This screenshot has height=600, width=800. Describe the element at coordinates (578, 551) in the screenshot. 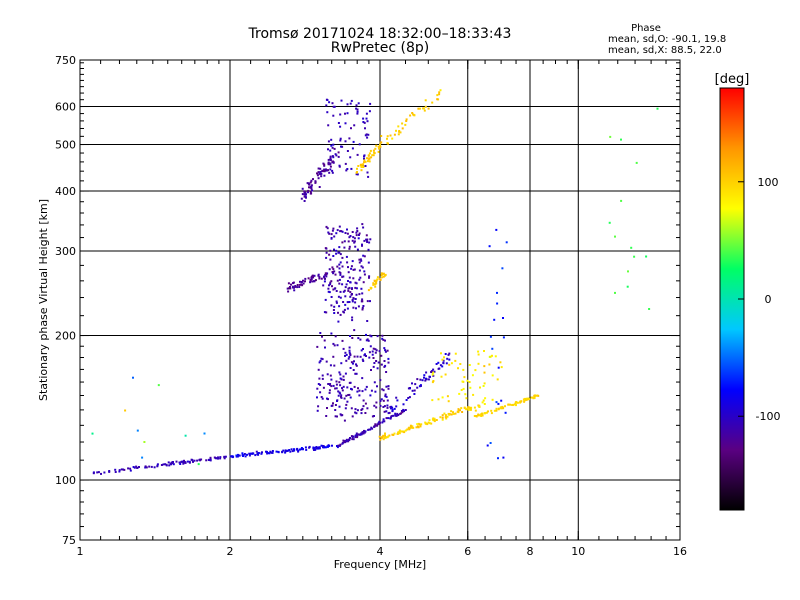

I see `x-tick-label: 10` at that location.